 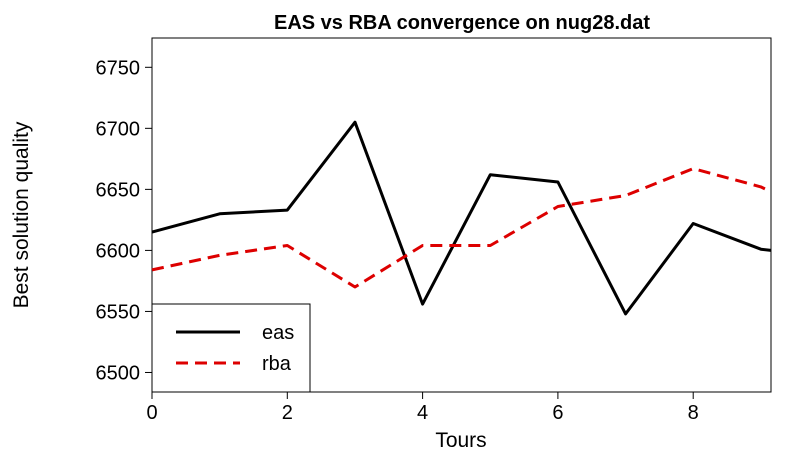 I want to click on y-axis-label: Best solution quality, so click(x=21, y=214).